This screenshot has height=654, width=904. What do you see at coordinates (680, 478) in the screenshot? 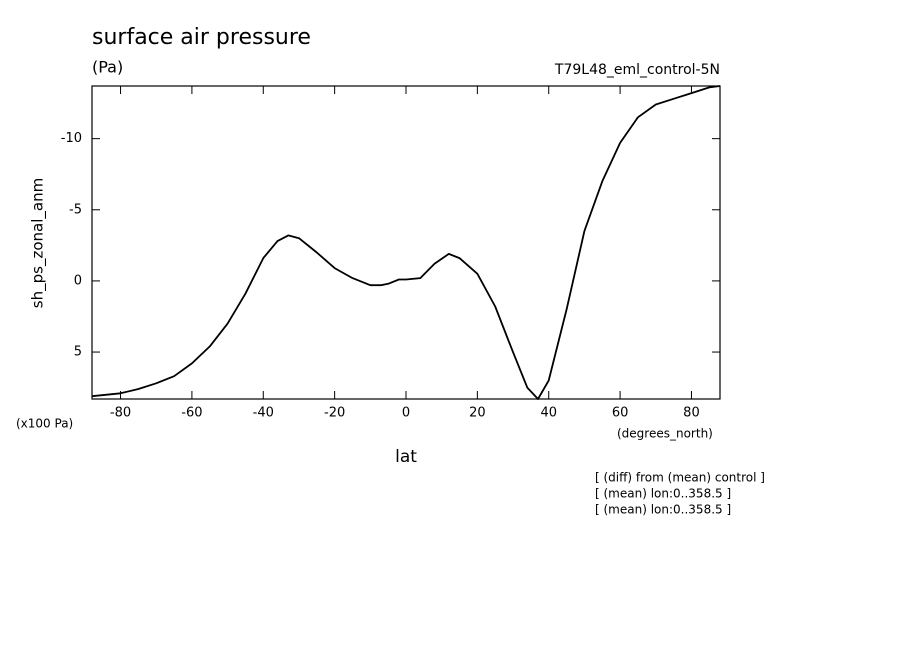
I see `note: [ (diff) from (mean) control ]` at bounding box center [680, 478].